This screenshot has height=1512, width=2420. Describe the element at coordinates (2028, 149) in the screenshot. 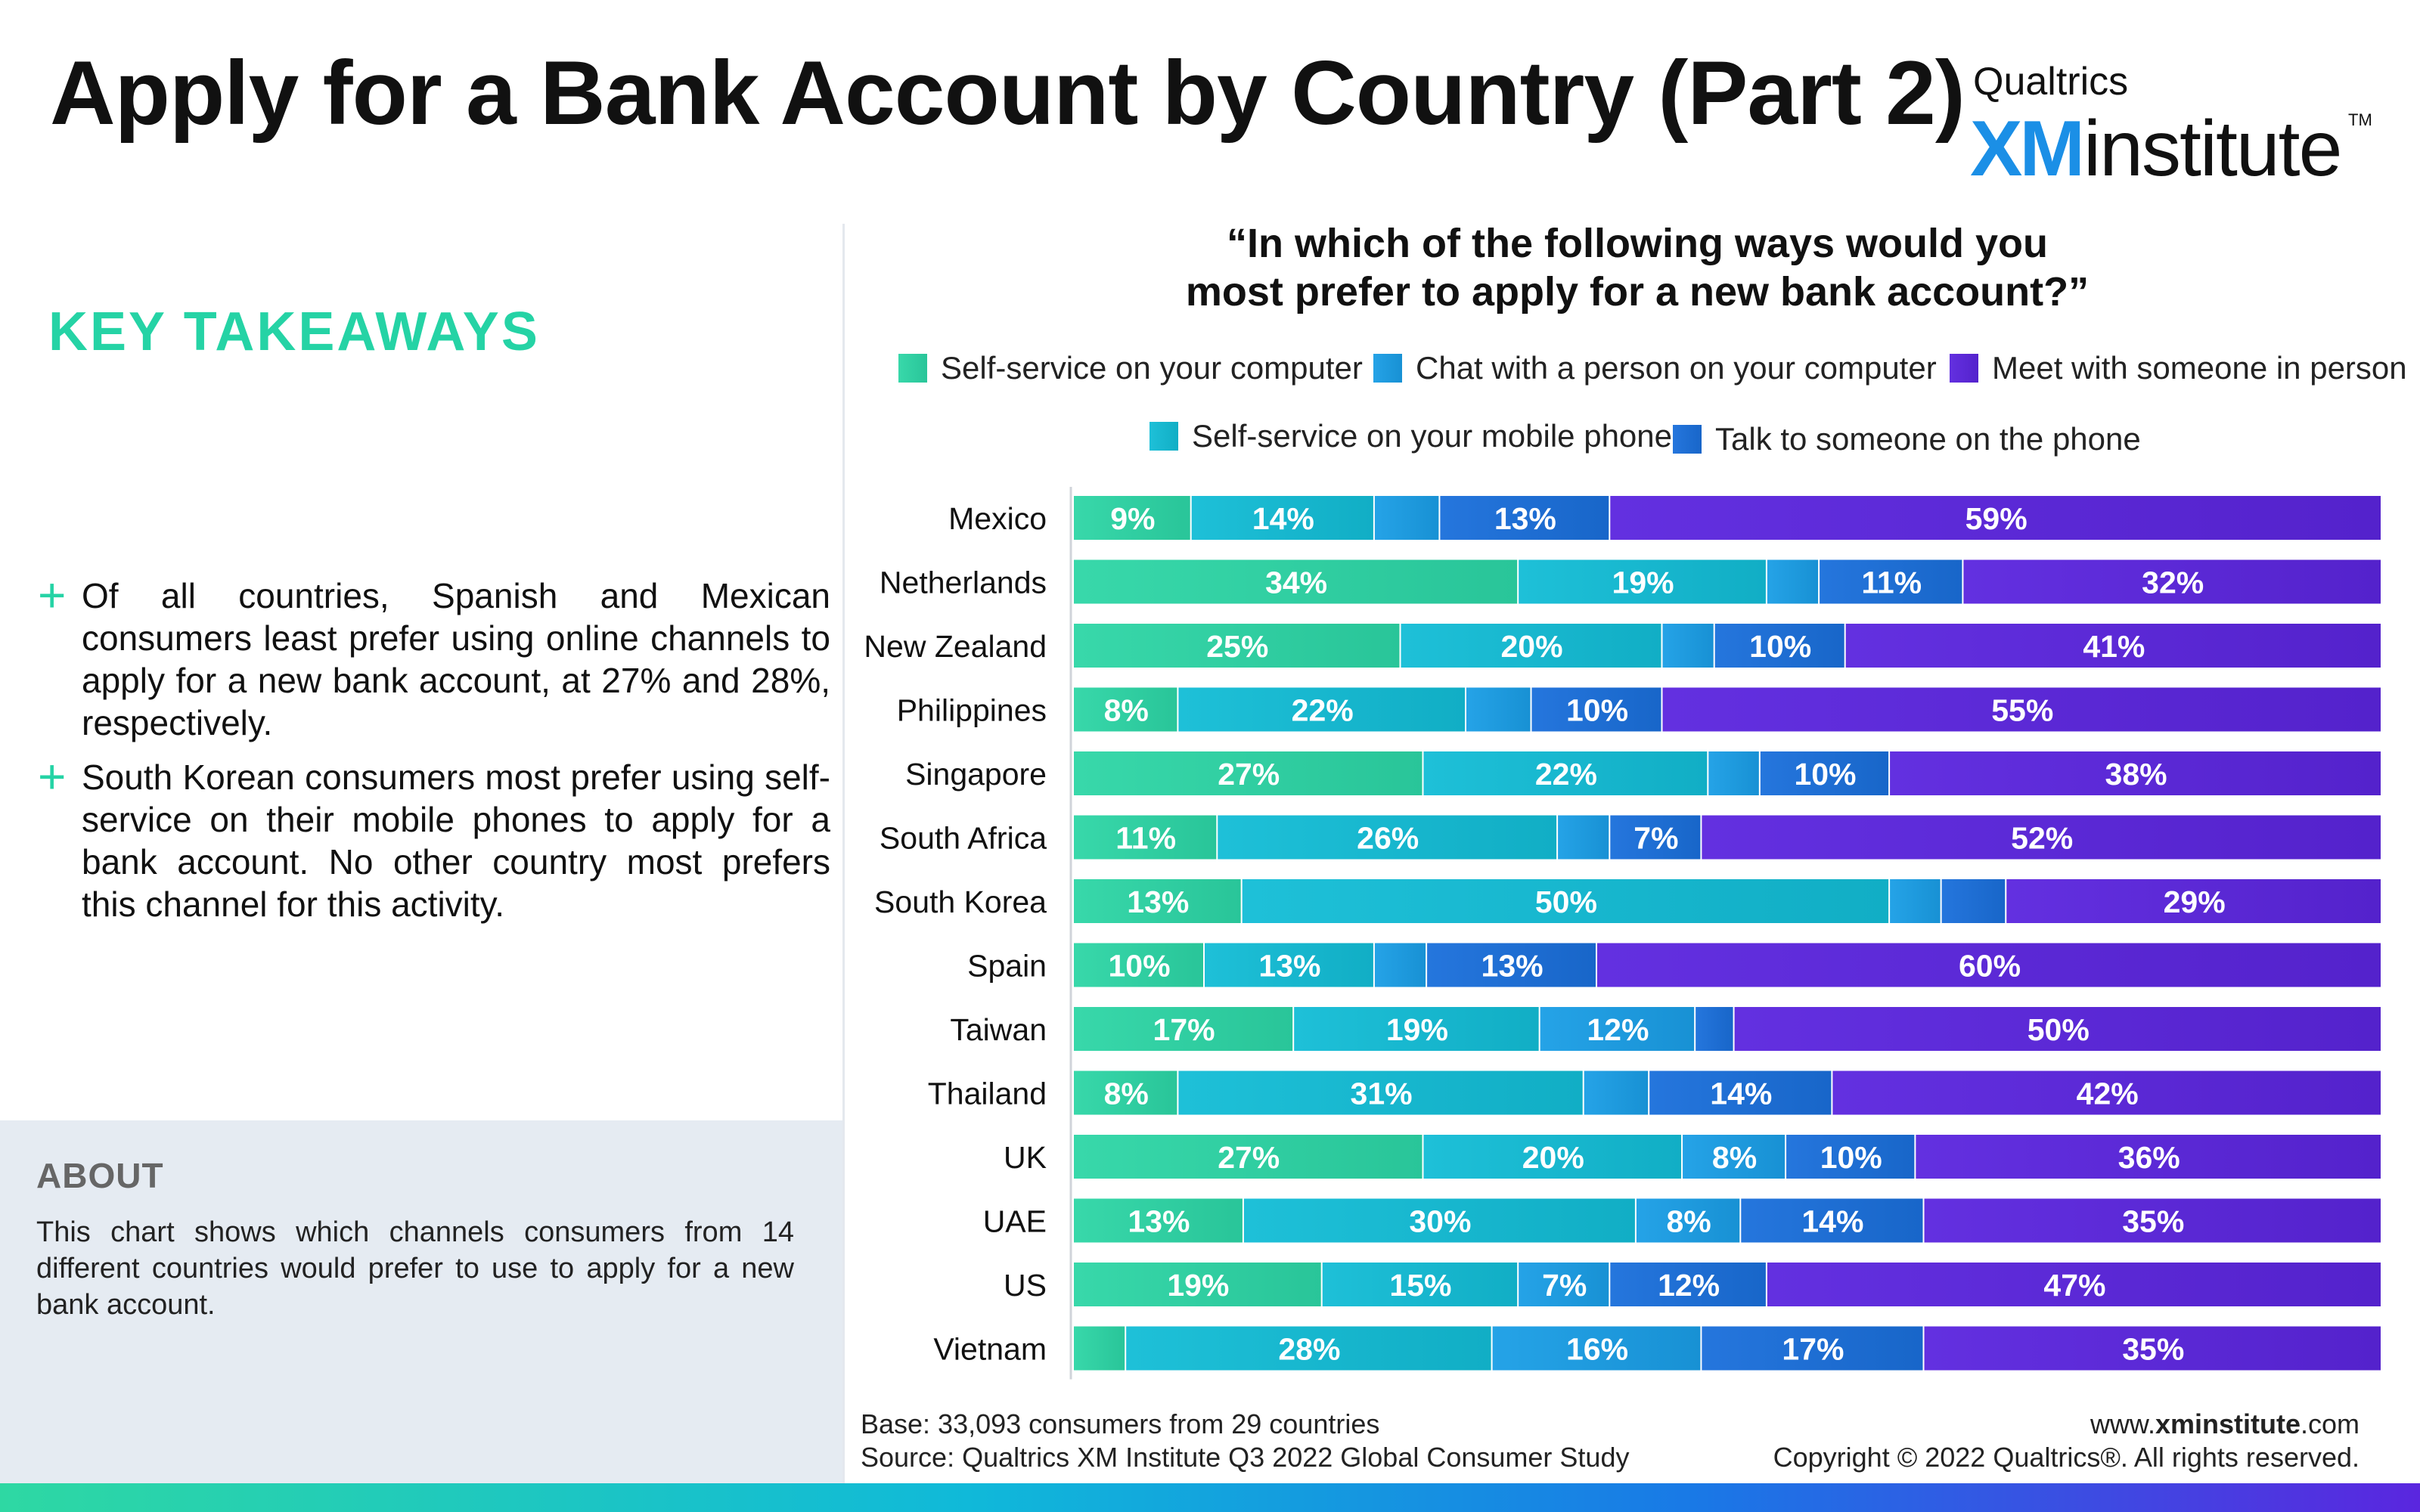

I see `logo-xm: XM` at that location.